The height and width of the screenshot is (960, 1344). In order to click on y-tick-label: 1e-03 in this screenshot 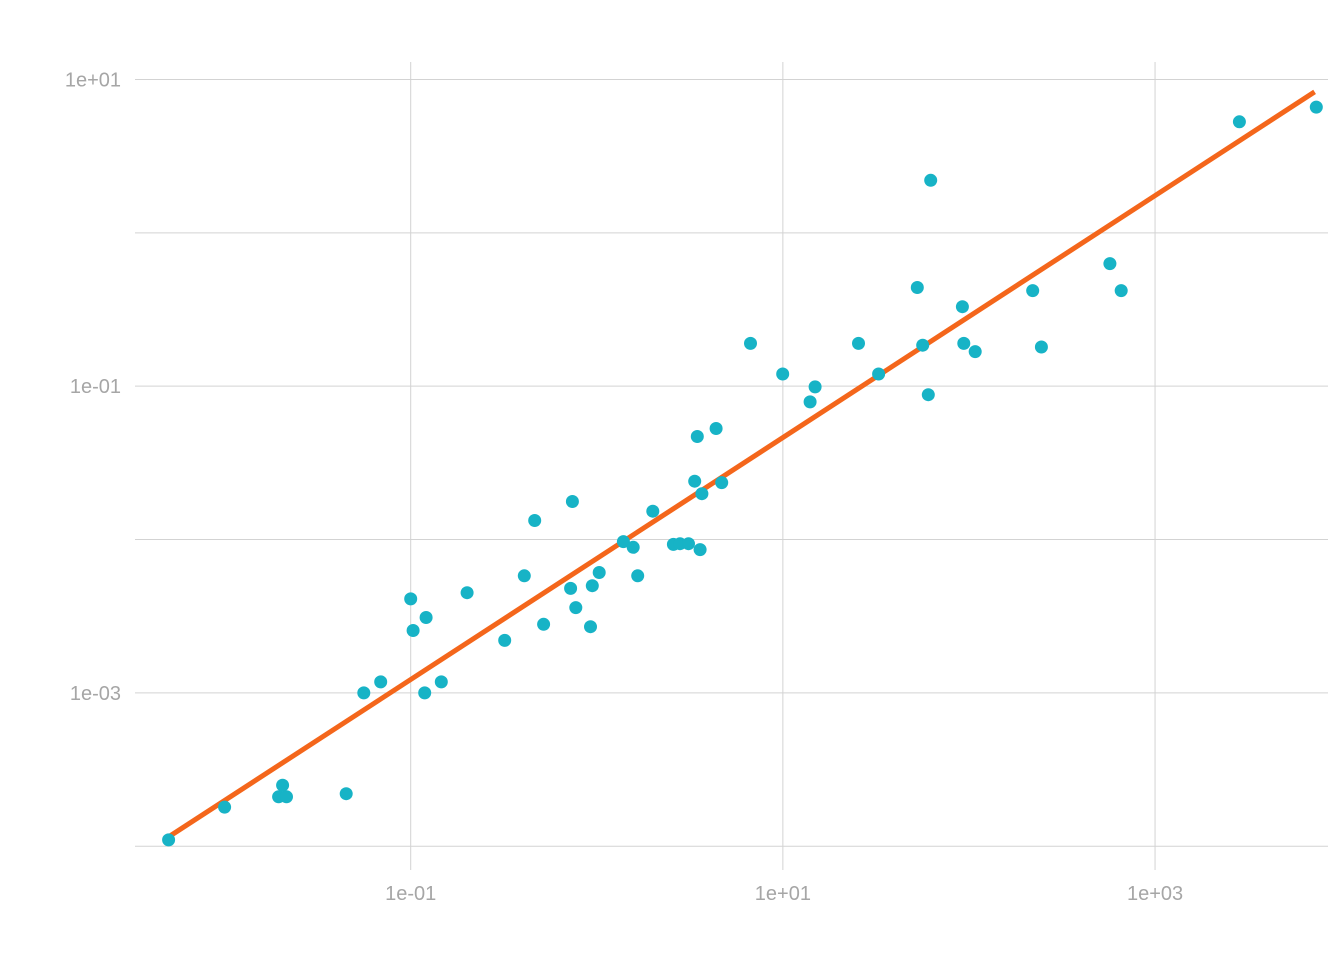, I will do `click(95, 694)`.